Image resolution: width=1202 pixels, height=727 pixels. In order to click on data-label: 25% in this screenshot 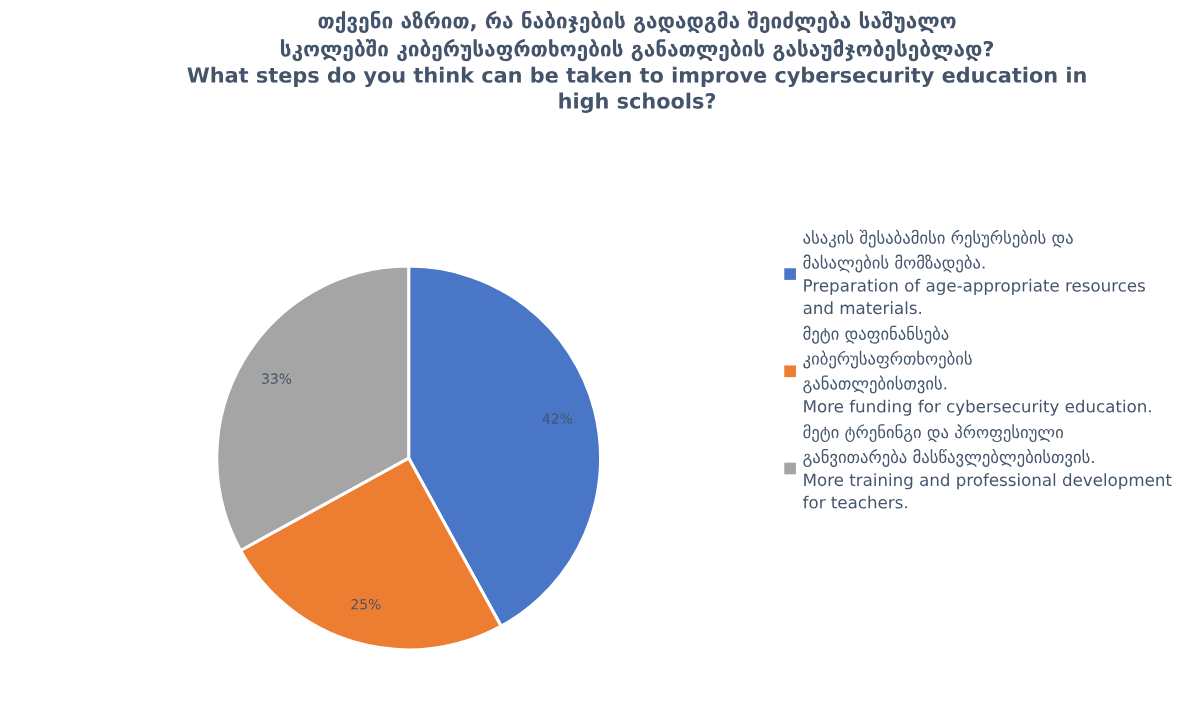, I will do `click(366, 604)`.